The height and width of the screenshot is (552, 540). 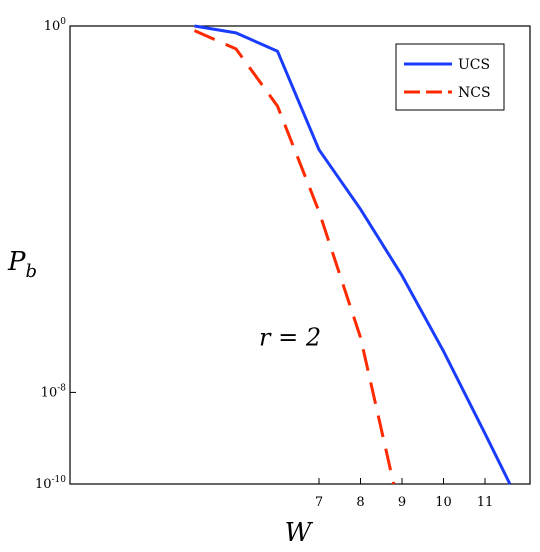 What do you see at coordinates (443, 502) in the screenshot?
I see `x-tick-label: 10` at bounding box center [443, 502].